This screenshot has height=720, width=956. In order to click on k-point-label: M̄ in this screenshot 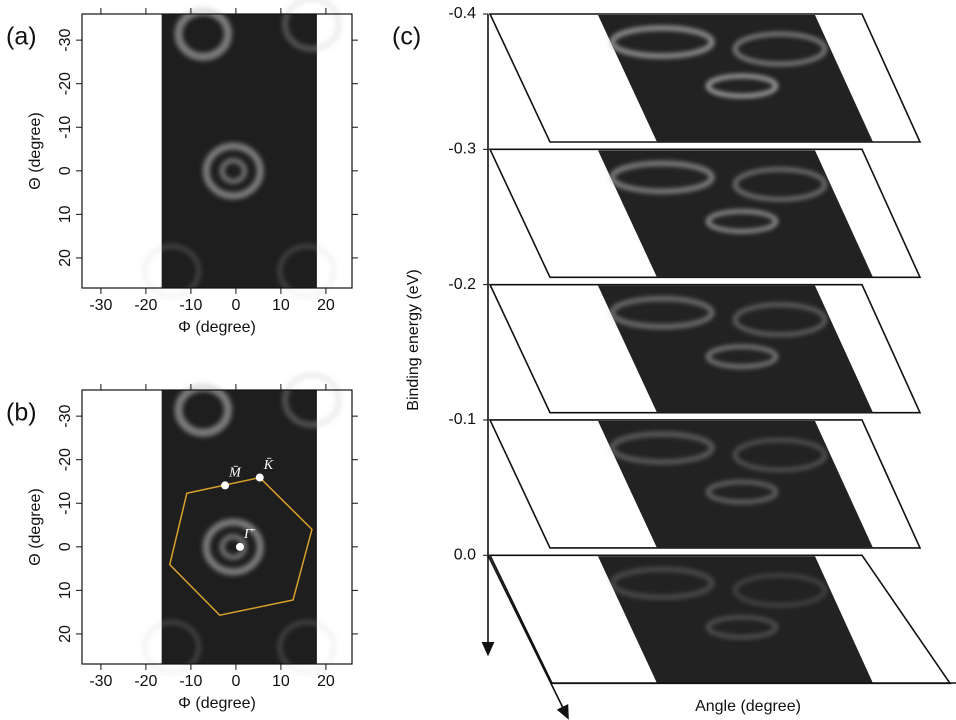, I will do `click(235, 472)`.